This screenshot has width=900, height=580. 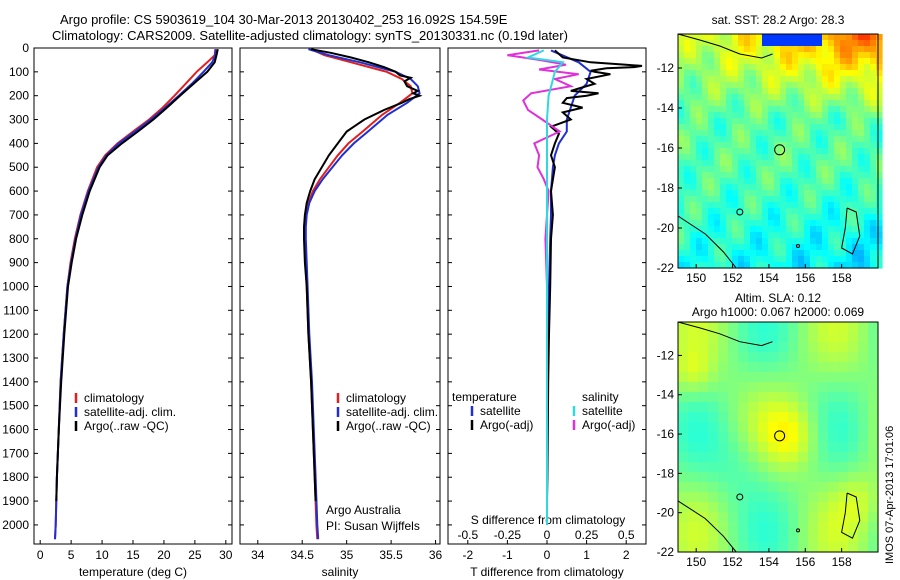 What do you see at coordinates (778, 151) in the screenshot?
I see `map-frame` at bounding box center [778, 151].